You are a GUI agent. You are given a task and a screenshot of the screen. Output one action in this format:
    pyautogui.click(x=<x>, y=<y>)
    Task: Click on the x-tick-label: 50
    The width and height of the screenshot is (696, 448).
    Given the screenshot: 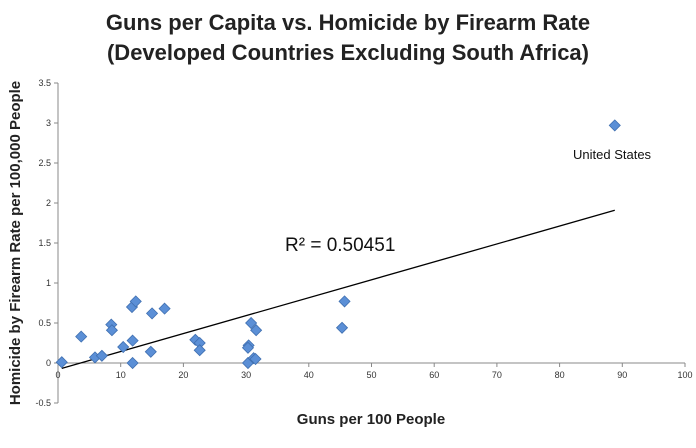 What is the action you would take?
    pyautogui.click(x=371, y=375)
    